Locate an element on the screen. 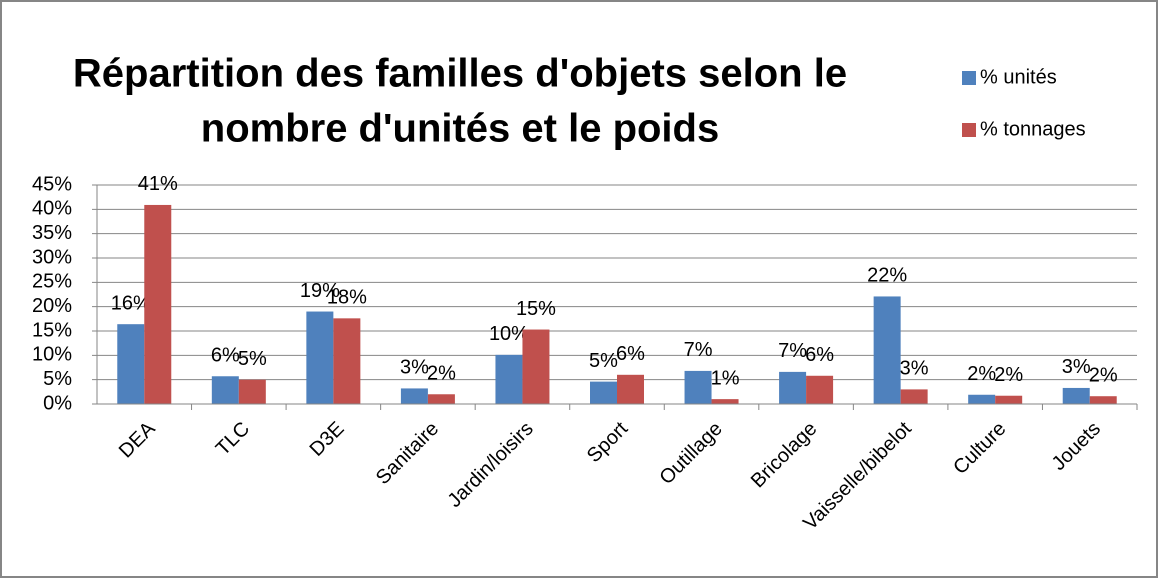 The width and height of the screenshot is (1160, 585). data-label: 22% is located at coordinates (887, 276).